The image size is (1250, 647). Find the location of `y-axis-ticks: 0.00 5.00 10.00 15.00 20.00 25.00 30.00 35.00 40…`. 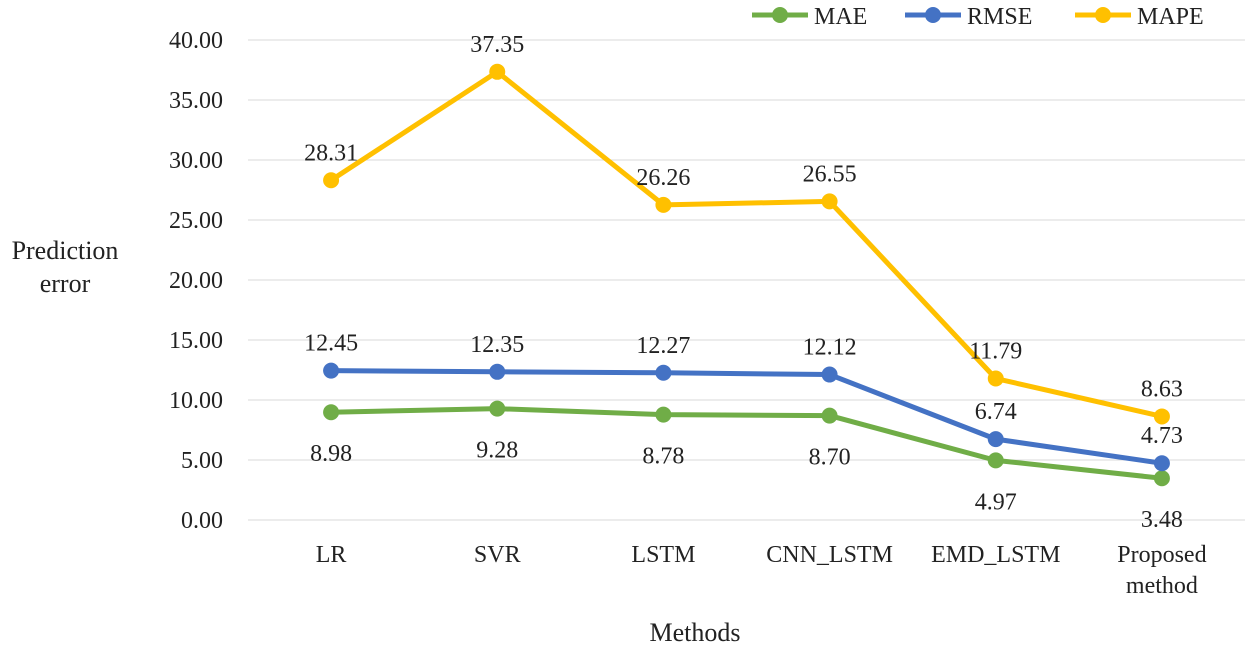

y-axis-ticks: 0.00 5.00 10.00 15.00 20.00 25.00 30.00 35.00 40… is located at coordinates (196, 281).